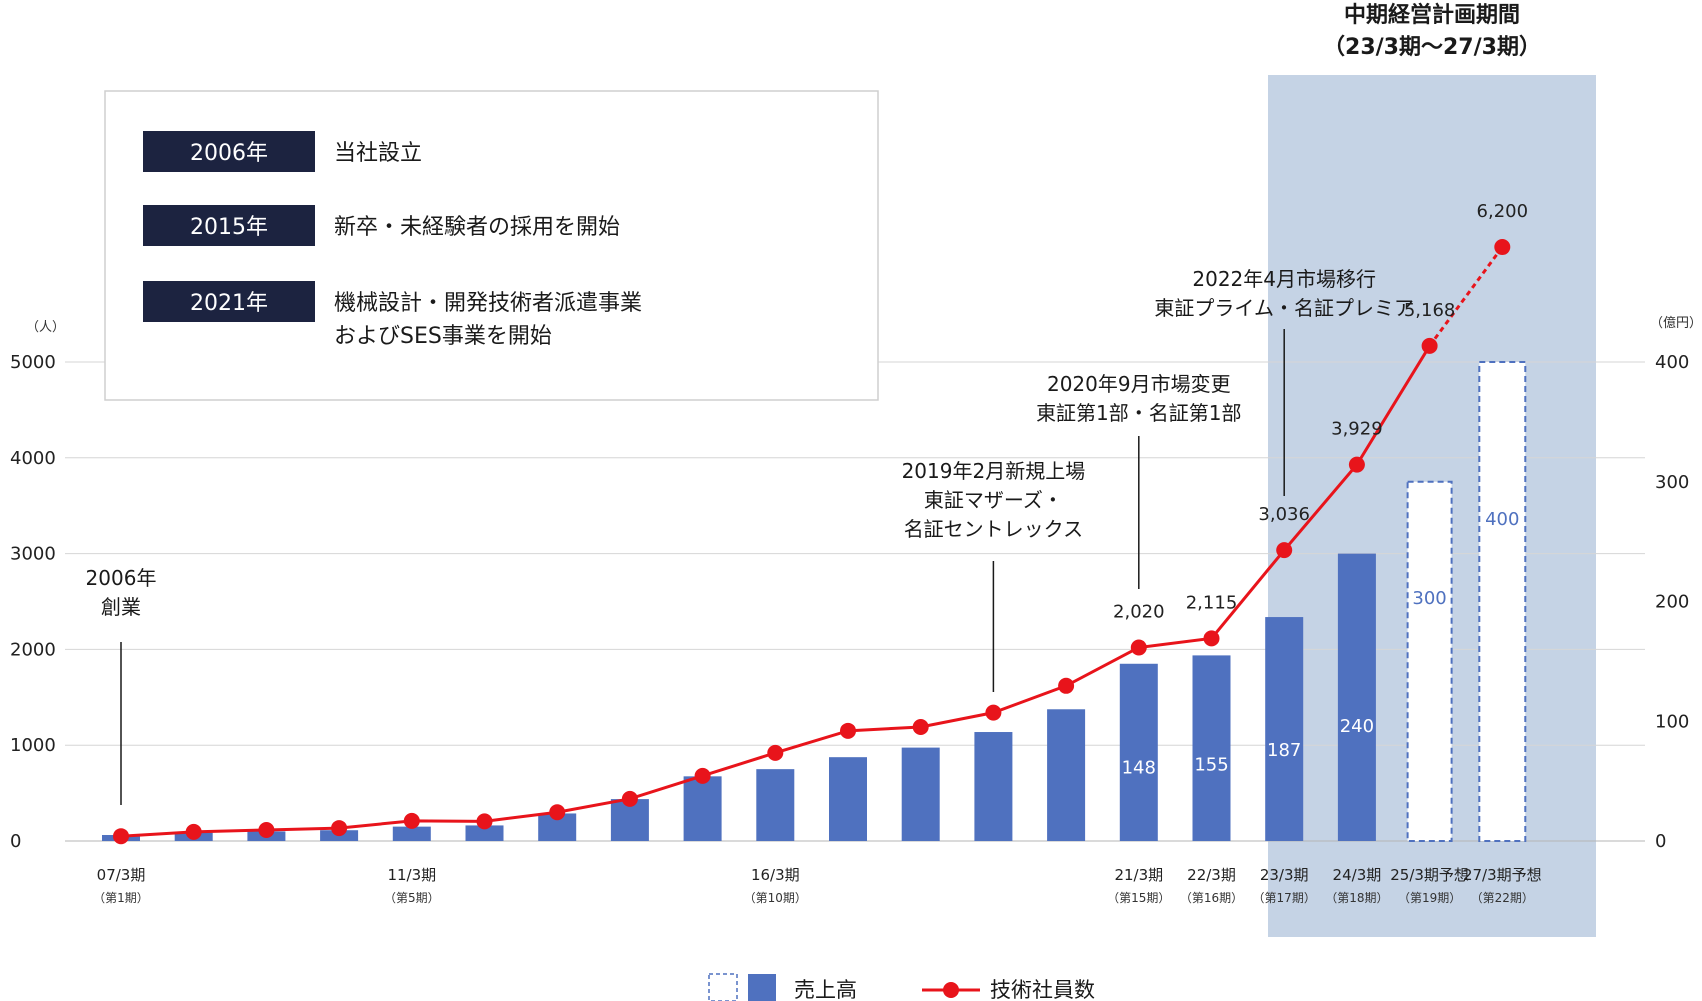  What do you see at coordinates (33, 745) in the screenshot?
I see `y-left-tick-label: 1000` at bounding box center [33, 745].